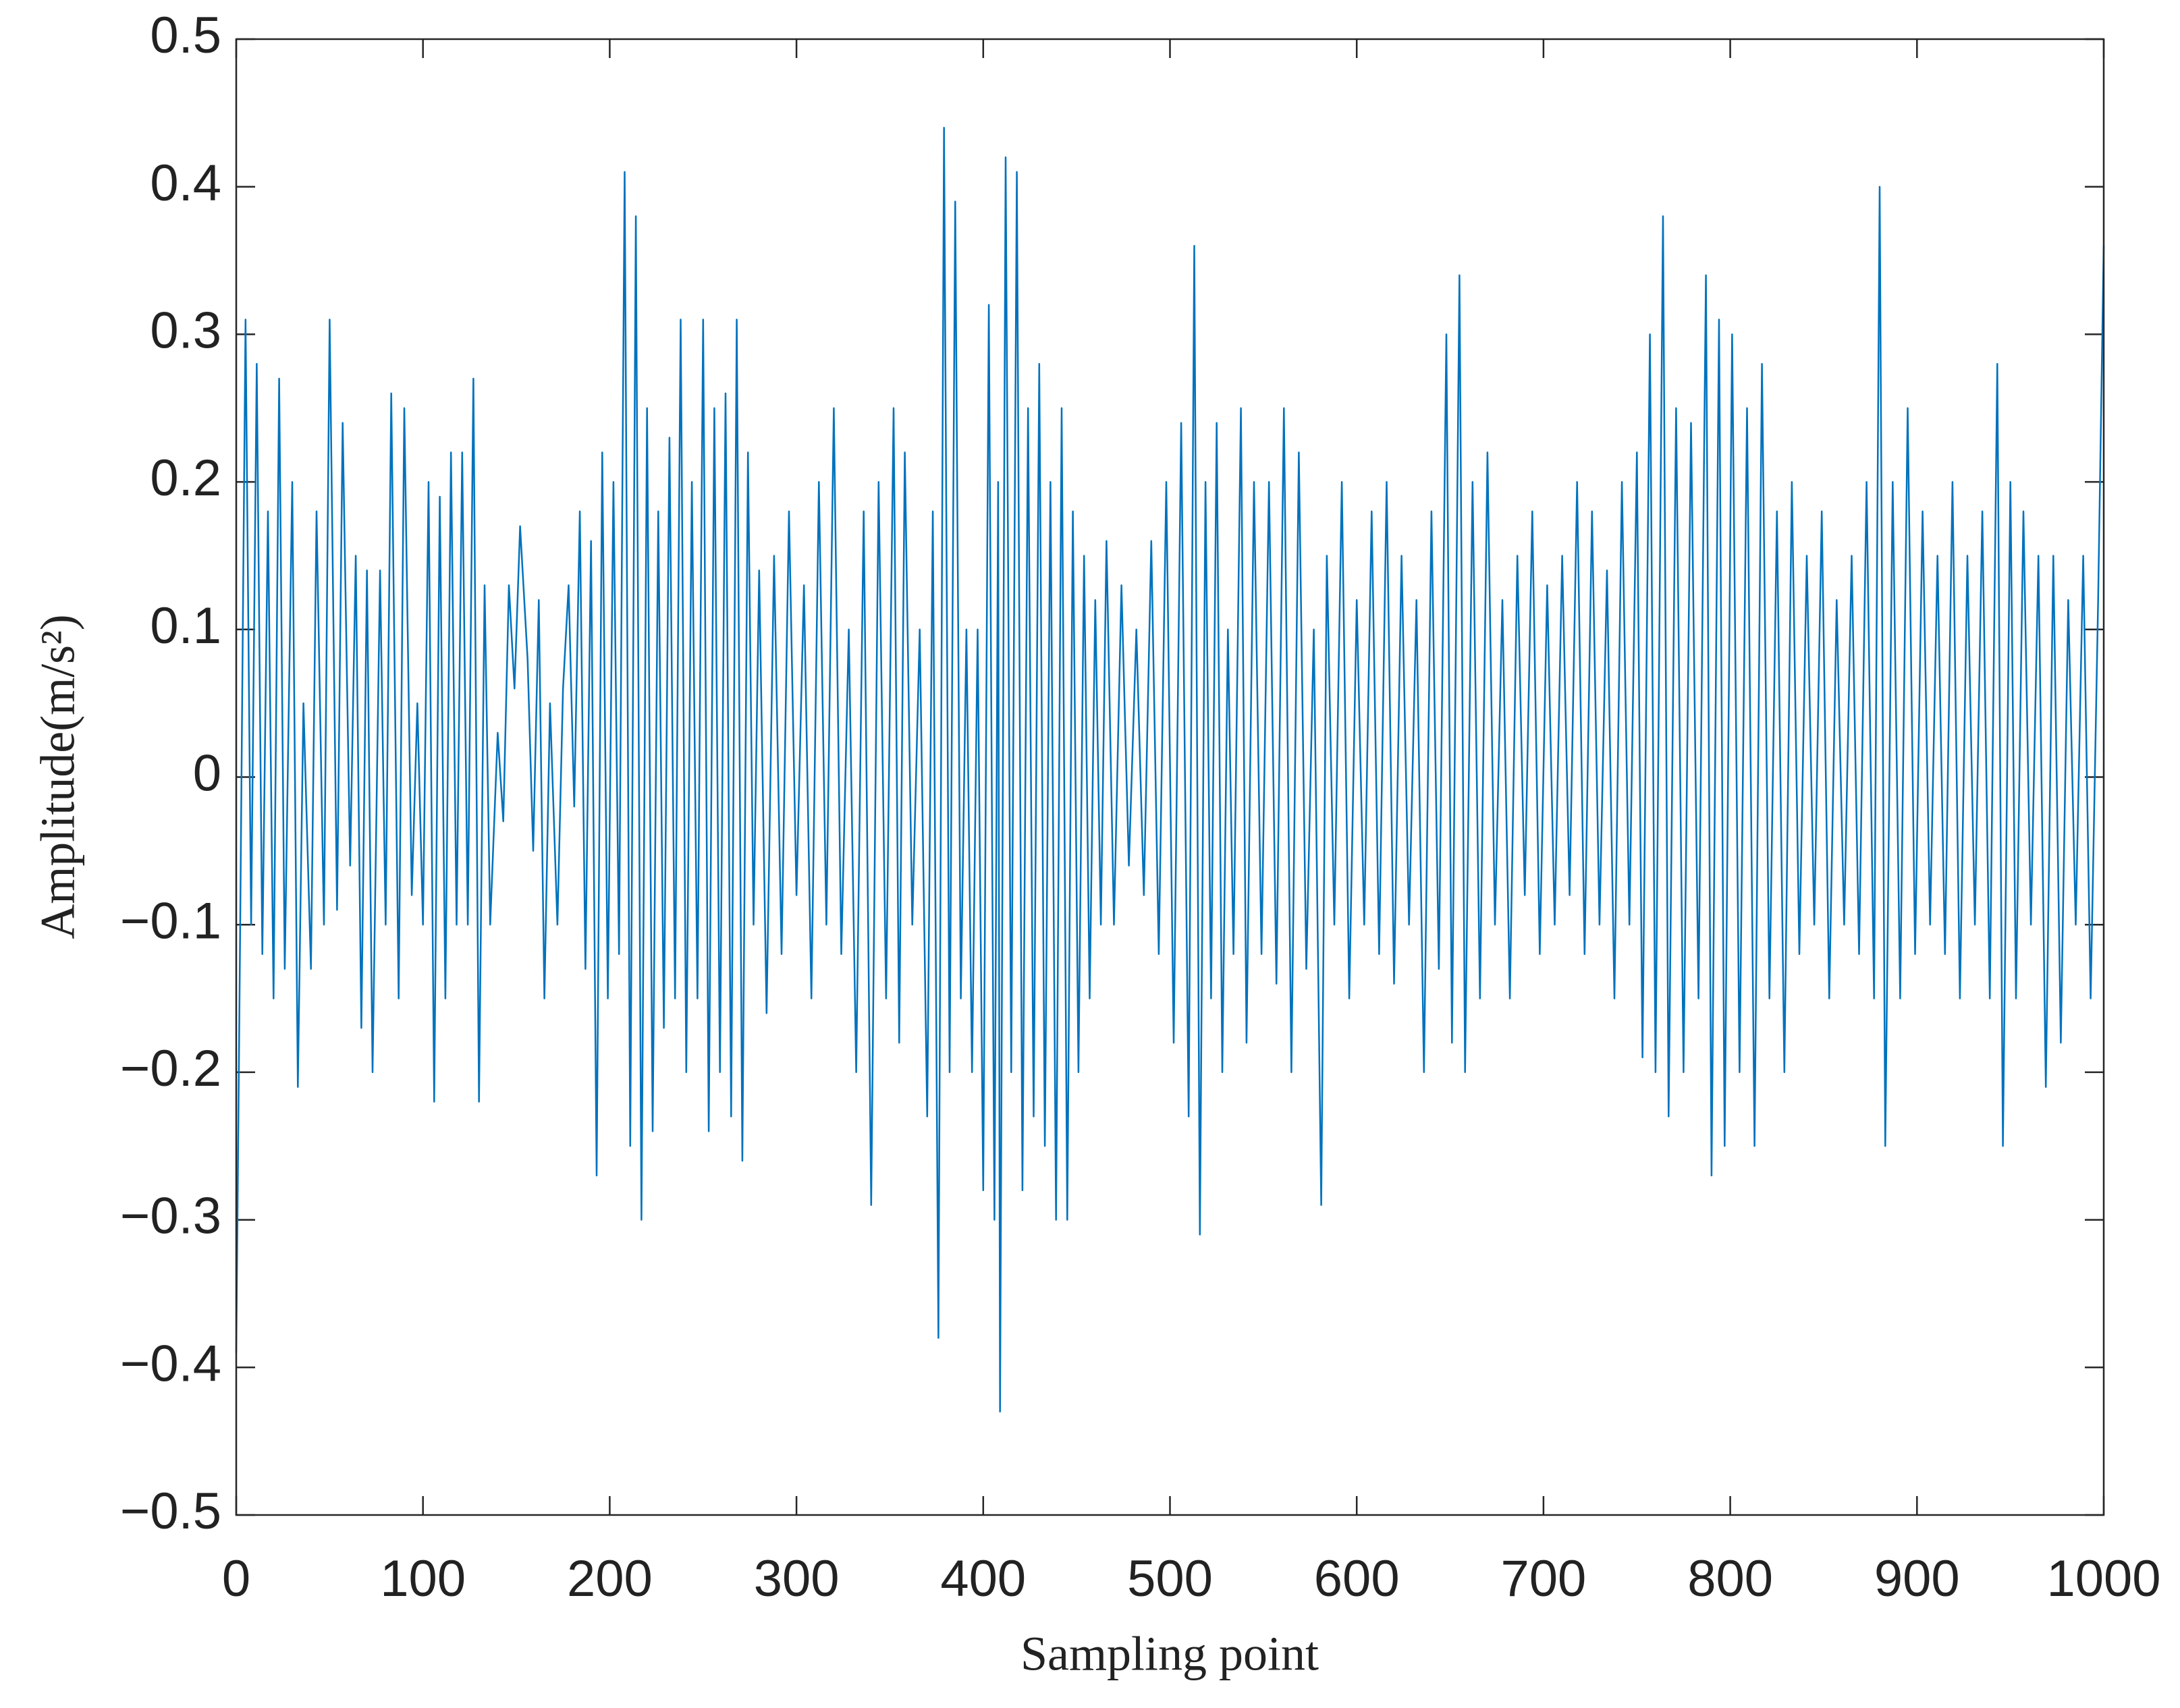  I want to click on x-axis-label: Sampling point, so click(1169, 1654).